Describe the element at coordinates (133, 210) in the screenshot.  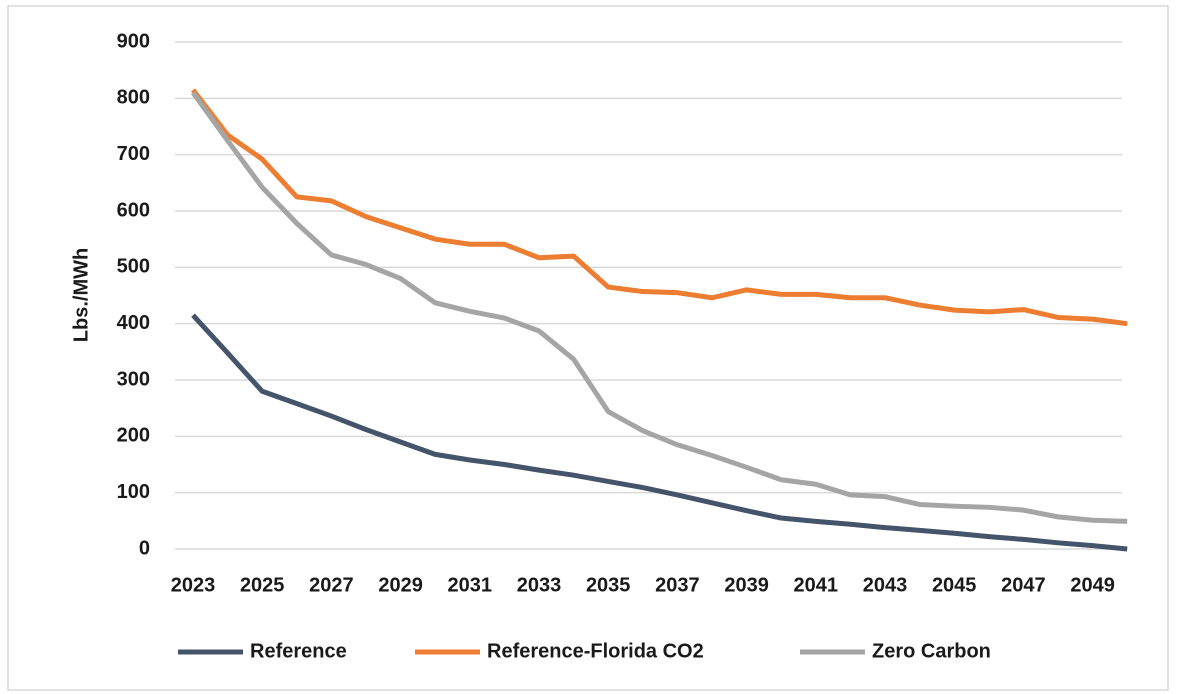
I see `y-tick-label: 600` at that location.